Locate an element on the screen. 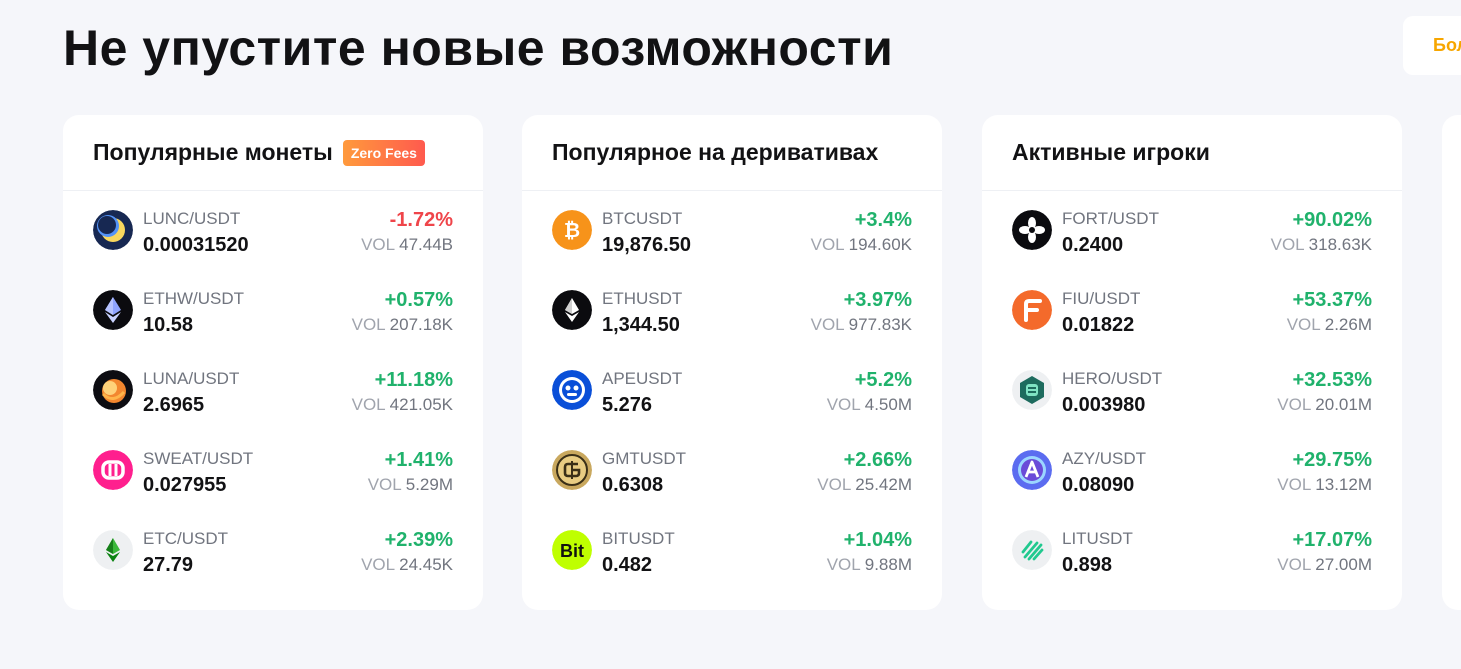 This screenshot has height=669, width=1461. volume-value: 13.12M is located at coordinates (1343, 484).